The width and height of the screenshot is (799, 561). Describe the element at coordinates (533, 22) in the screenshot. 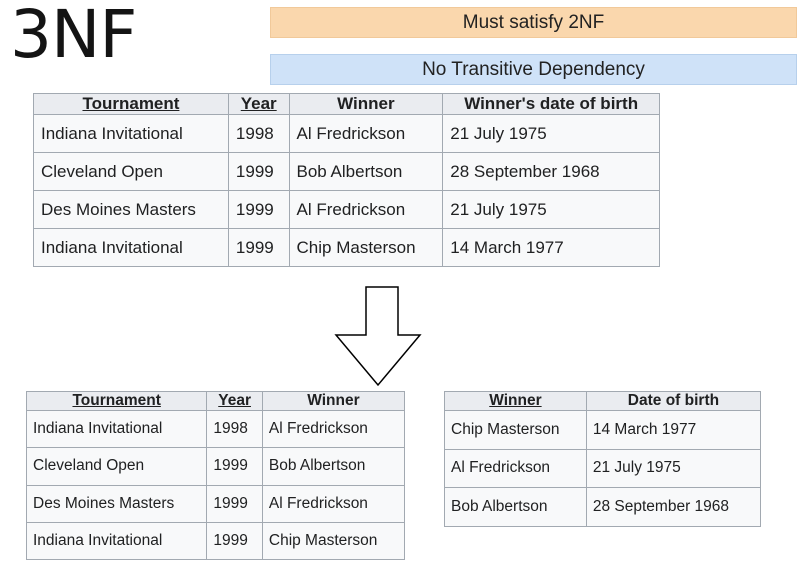

I see `rule-must-satisfy-2nf: Must satisfy 2NF` at that location.